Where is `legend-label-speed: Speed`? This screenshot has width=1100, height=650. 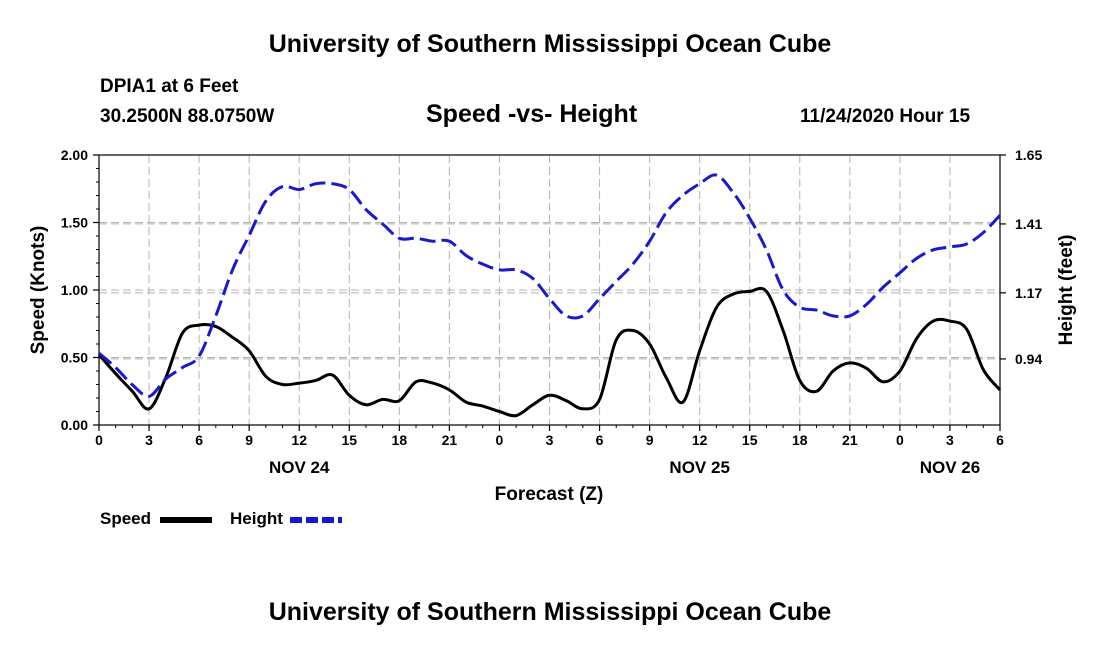 legend-label-speed: Speed is located at coordinates (125, 518).